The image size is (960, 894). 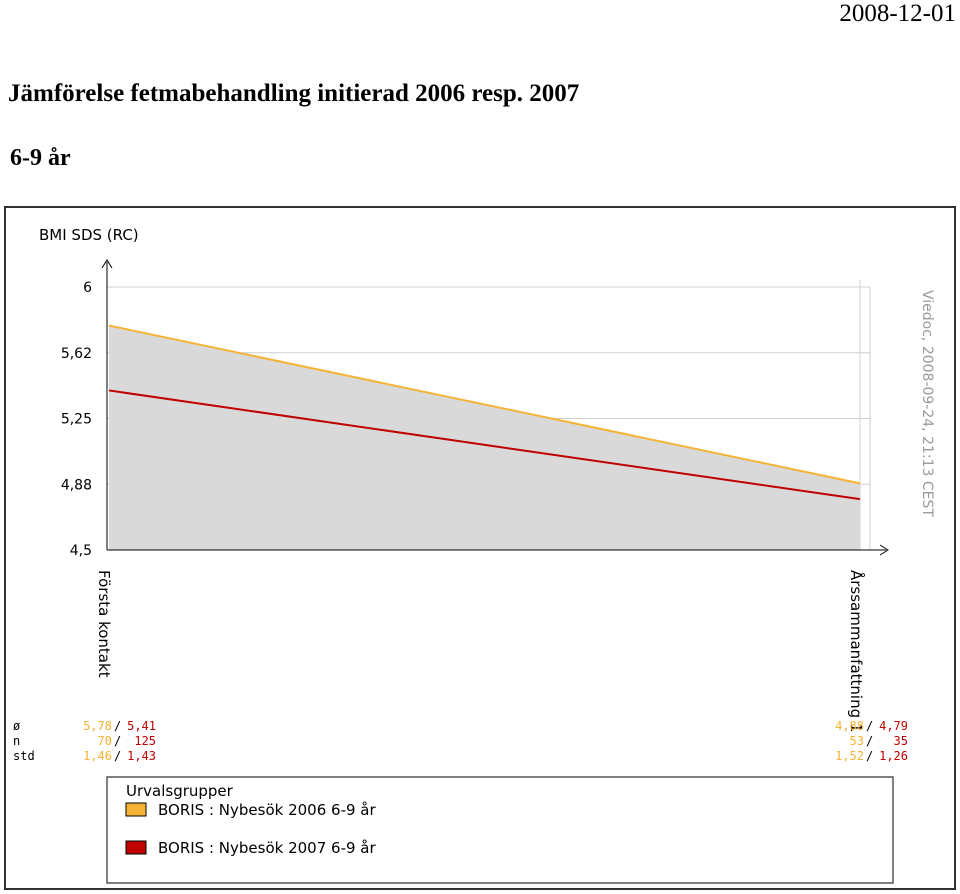 I want to click on y-tick-labels: 6 5,62 5,25 4,88 4,5, so click(x=76, y=419).